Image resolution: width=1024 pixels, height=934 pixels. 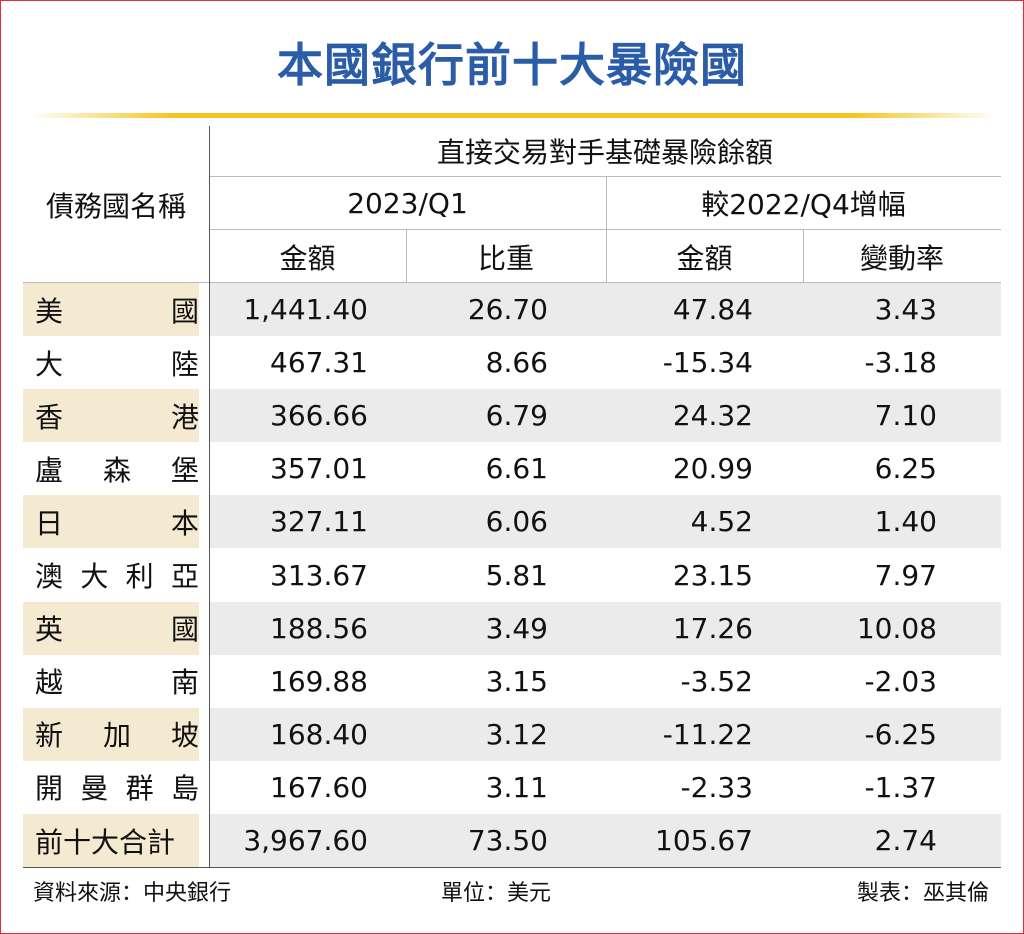 I want to click on value-cell: 169.88, so click(x=319, y=681).